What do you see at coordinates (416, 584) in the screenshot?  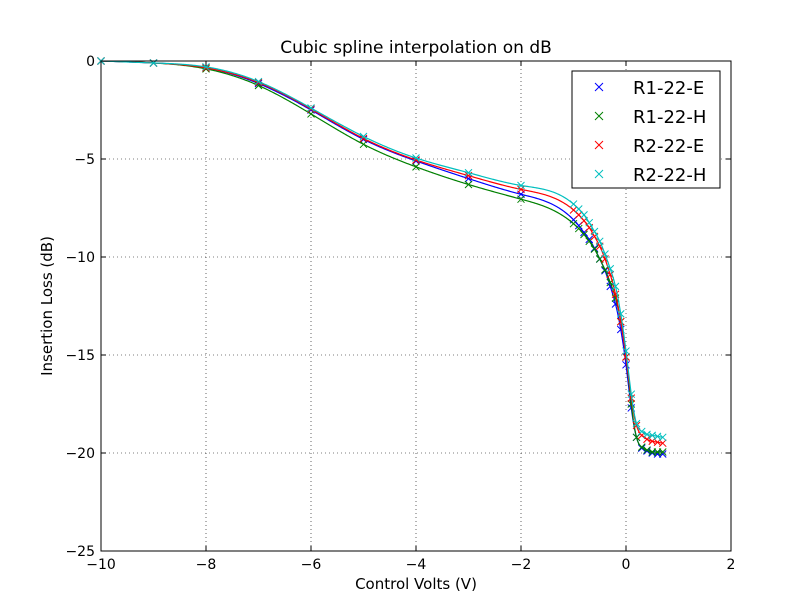 I see `x-axis-label: Control Volts (V)` at bounding box center [416, 584].